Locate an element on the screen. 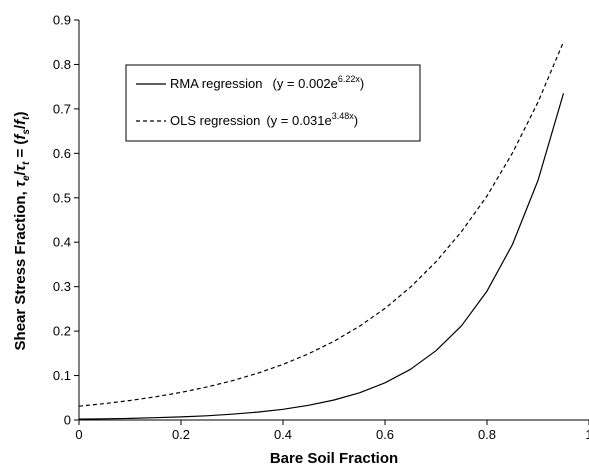 Image resolution: width=589 pixels, height=468 pixels. y-tick-label: 0.3 is located at coordinates (62, 286).